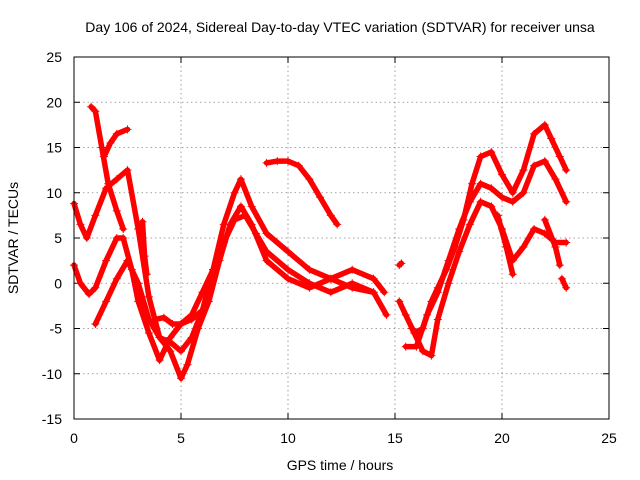  What do you see at coordinates (52, 374) in the screenshot?
I see `y-tick-label: -10` at bounding box center [52, 374].